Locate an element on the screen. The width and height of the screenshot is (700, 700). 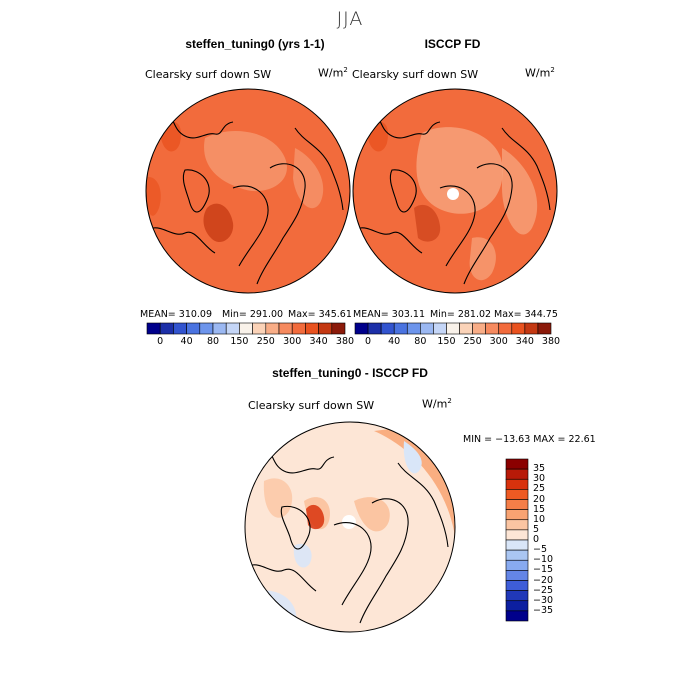
panel-3-units: W/m2 is located at coordinates (437, 404).